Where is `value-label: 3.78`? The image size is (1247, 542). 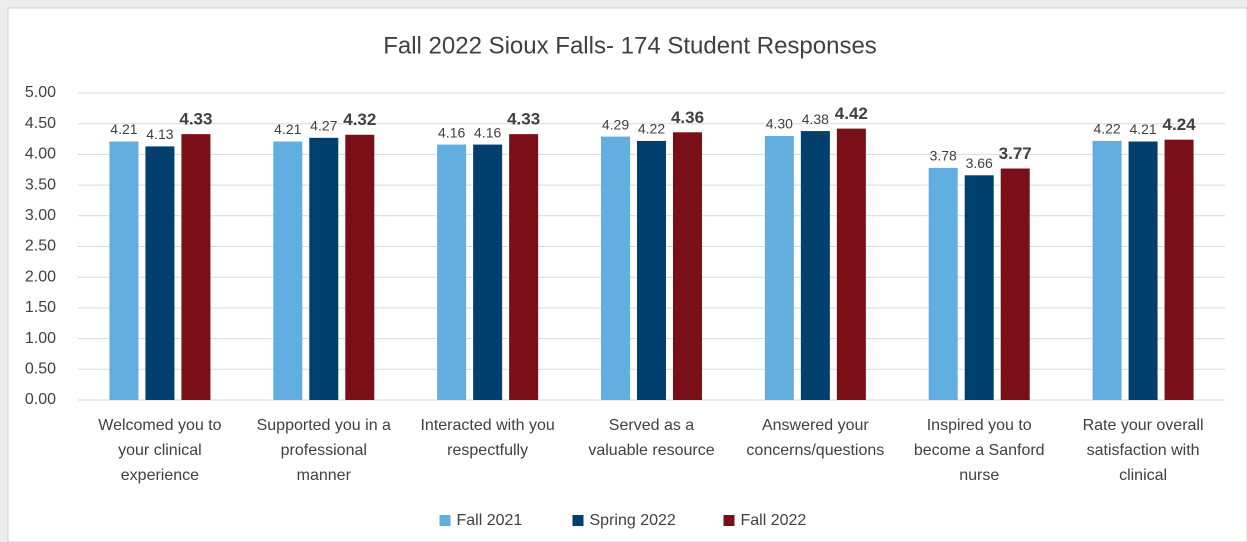
value-label: 3.78 is located at coordinates (943, 156).